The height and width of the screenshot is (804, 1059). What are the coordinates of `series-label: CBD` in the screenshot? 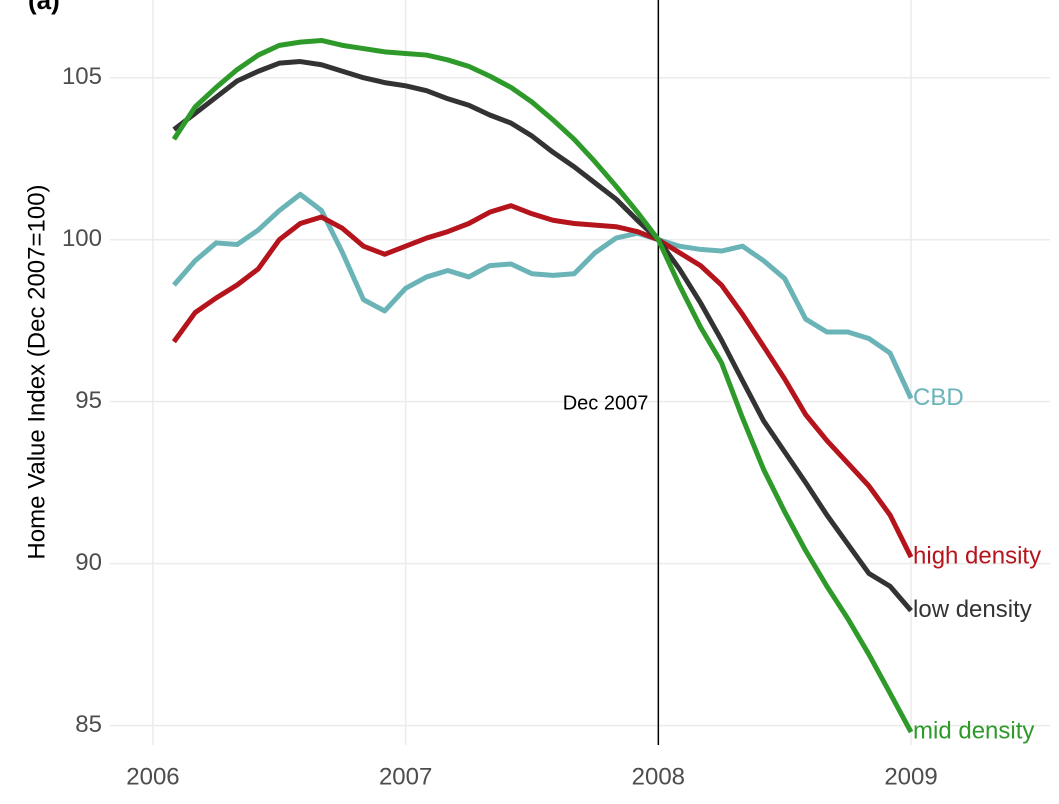 It's located at (938, 397).